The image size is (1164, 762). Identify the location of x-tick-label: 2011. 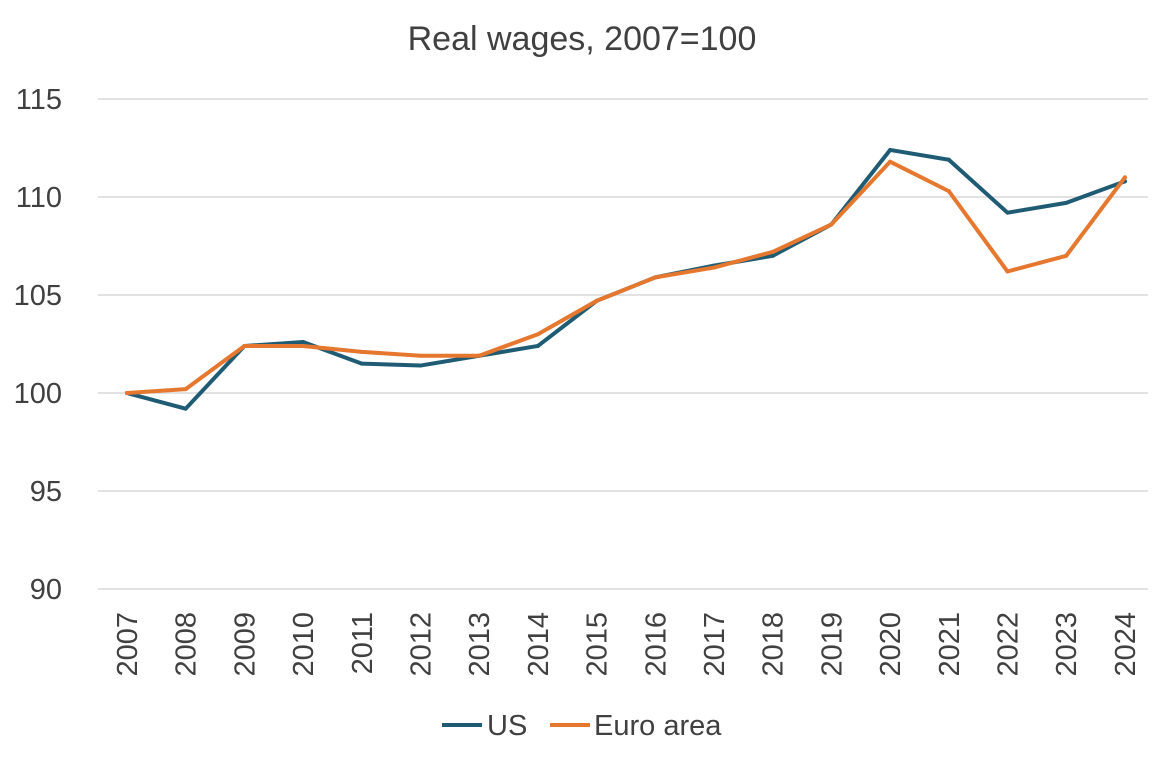
(363, 643).